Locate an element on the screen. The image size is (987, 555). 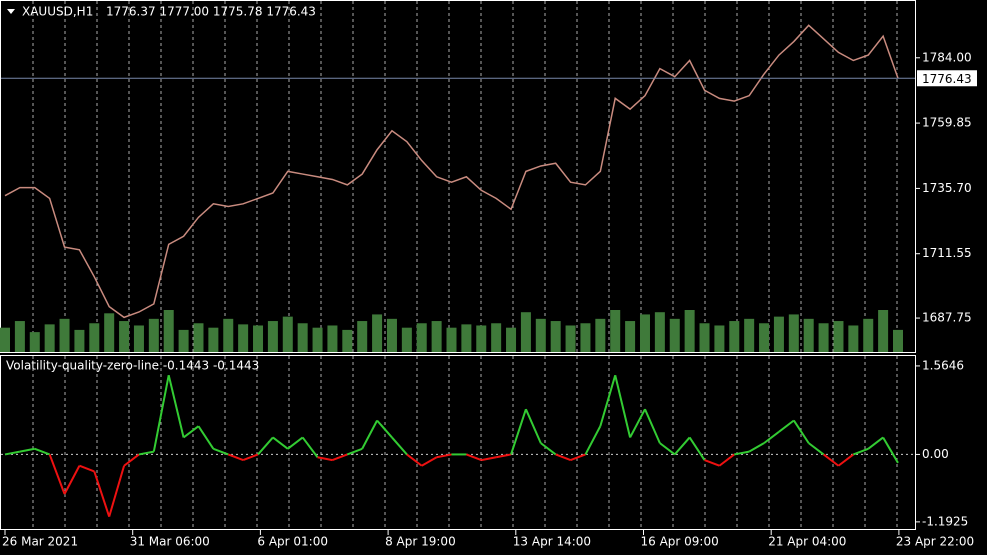
x-tick-label: 26 Mar 2021 is located at coordinates (40, 542).